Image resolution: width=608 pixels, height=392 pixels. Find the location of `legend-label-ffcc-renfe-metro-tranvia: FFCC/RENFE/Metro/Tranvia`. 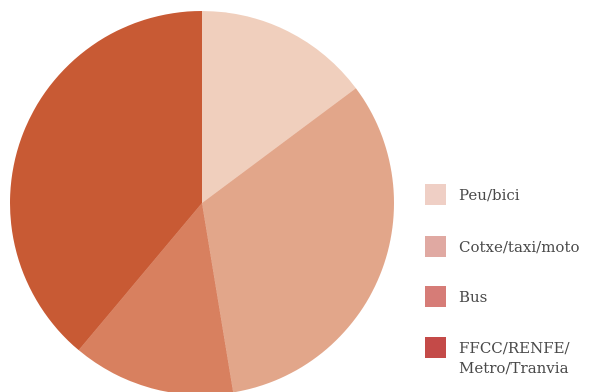

legend-label-ffcc-renfe-metro-tranvia: FFCC/RENFE/Metro/Tranvia is located at coordinates (515, 358).